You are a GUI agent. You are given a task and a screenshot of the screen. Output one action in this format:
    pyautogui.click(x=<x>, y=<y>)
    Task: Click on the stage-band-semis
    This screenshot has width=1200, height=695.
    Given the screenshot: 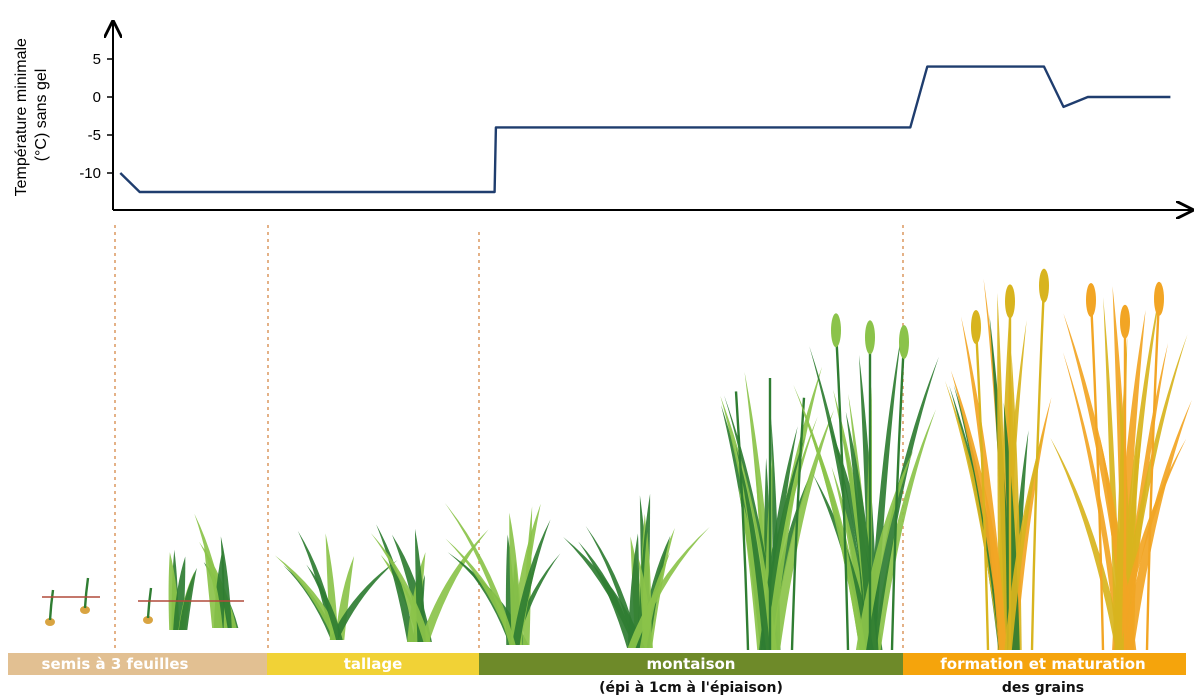 What is the action you would take?
    pyautogui.click(x=137, y=664)
    